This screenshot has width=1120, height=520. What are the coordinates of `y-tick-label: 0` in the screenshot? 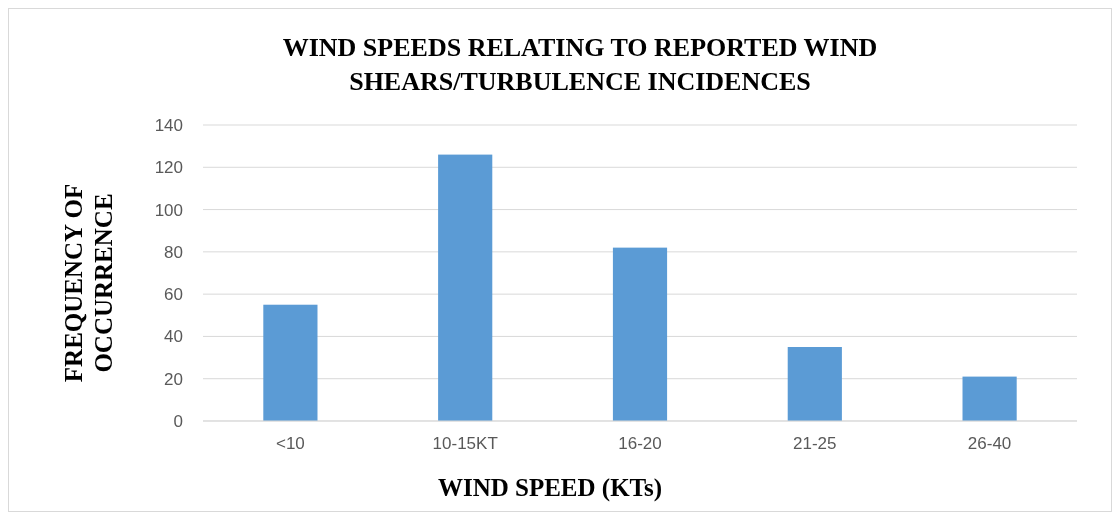 It's located at (178, 421).